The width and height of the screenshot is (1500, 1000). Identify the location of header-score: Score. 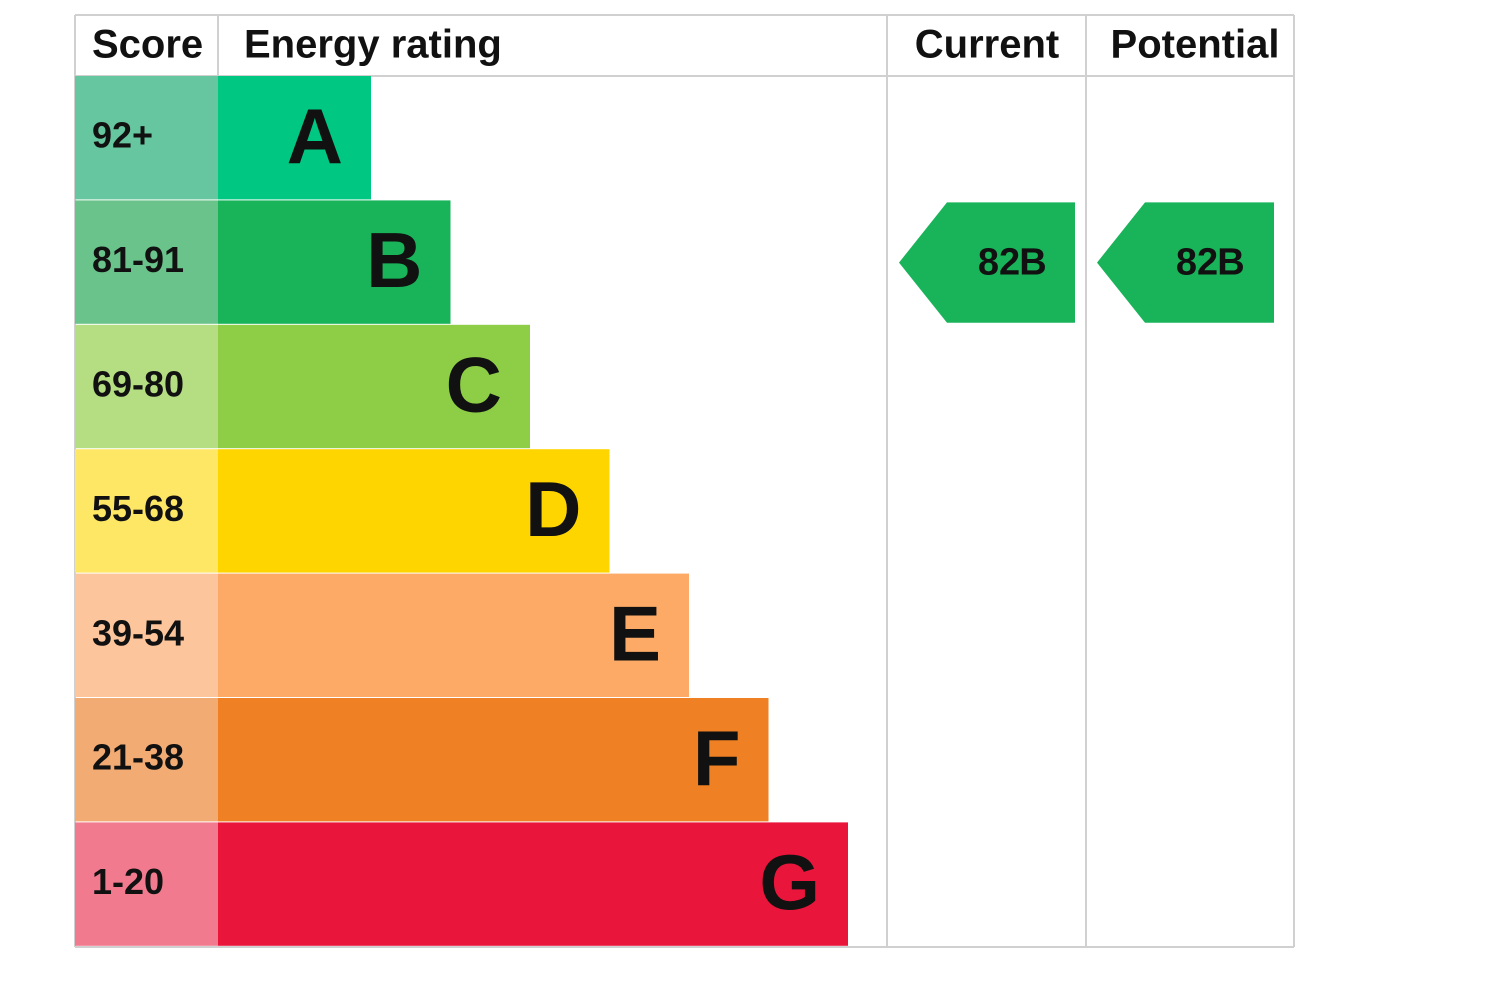
(147, 45).